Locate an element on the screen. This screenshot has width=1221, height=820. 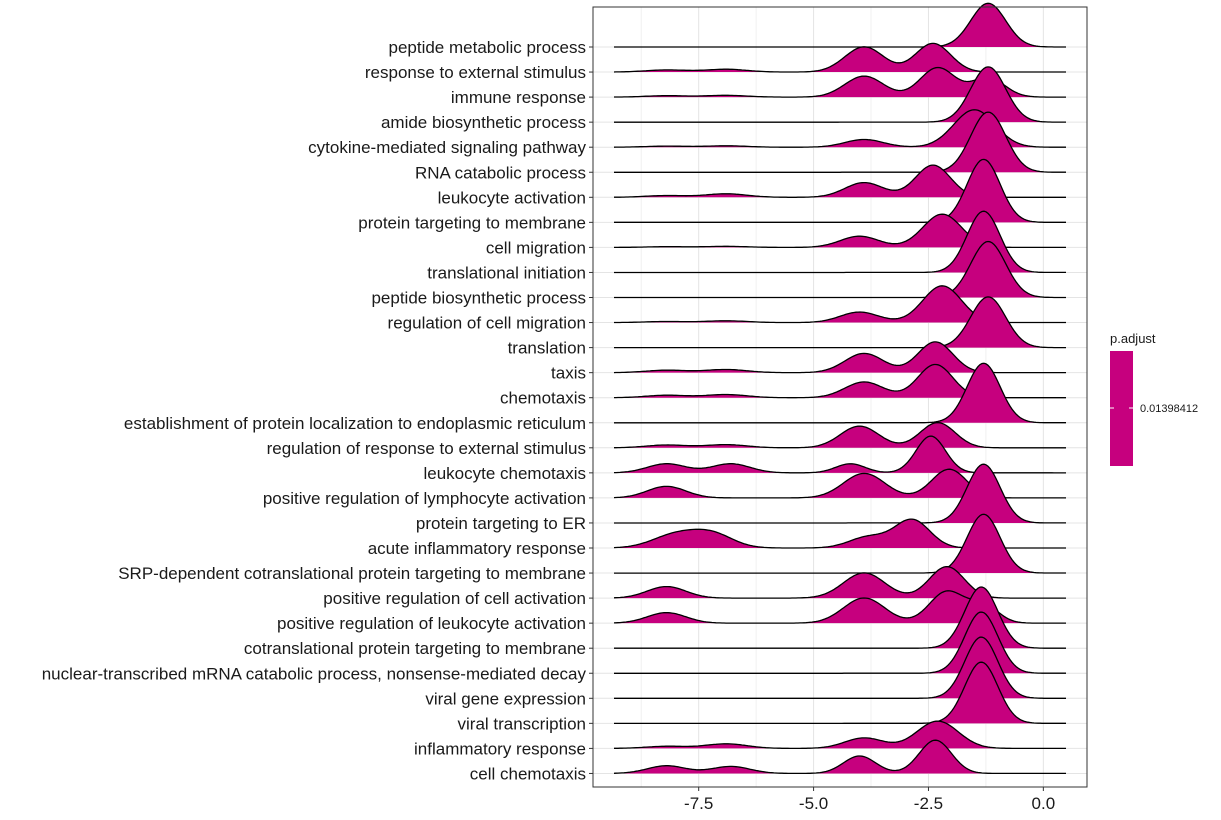
category-label: immune response is located at coordinates (518, 97).